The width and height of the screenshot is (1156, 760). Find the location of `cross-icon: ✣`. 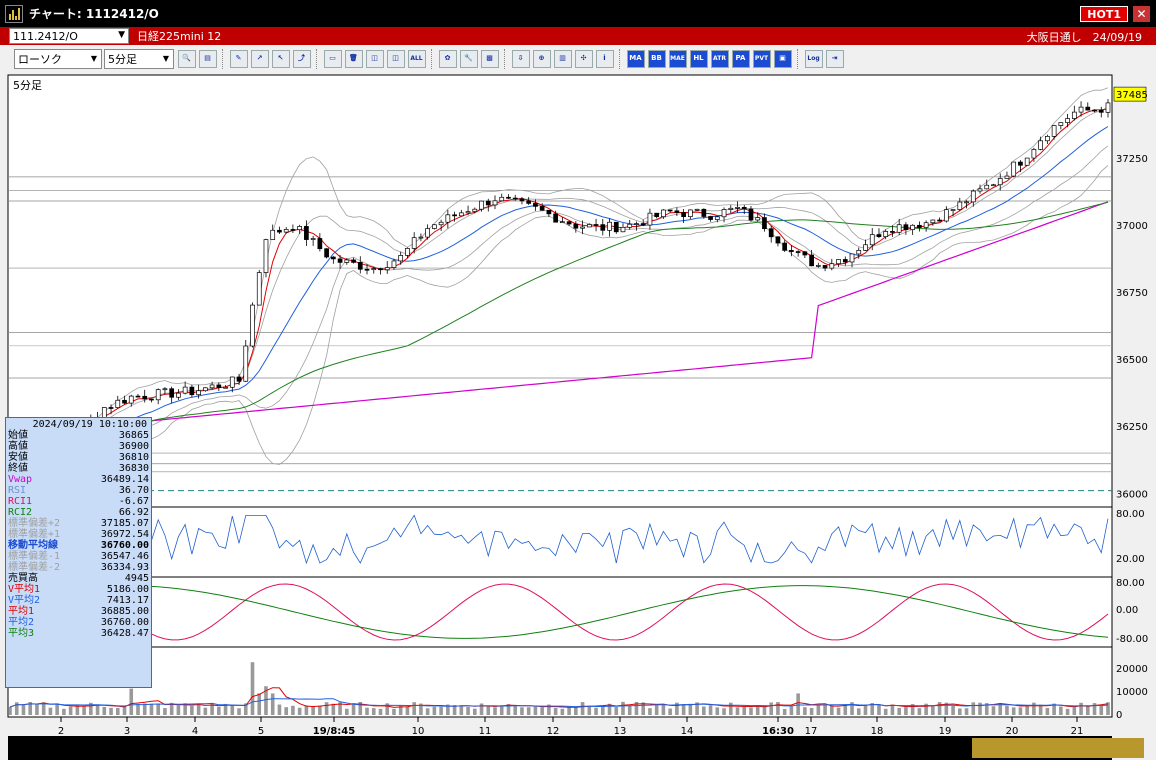

cross-icon: ✣ is located at coordinates (583, 58).